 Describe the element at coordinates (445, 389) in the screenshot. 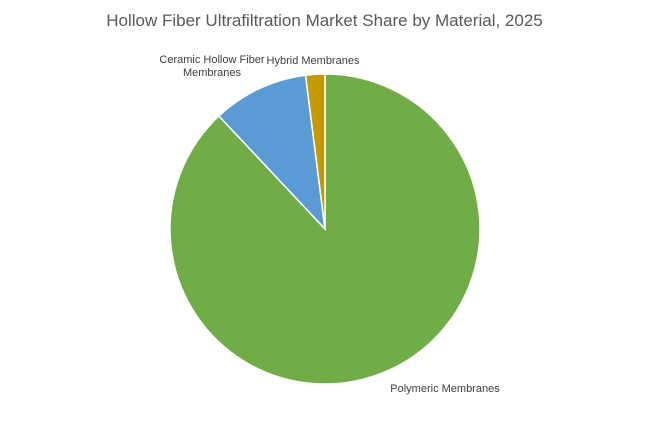

I see `slice-label-polymeric-membranes: Polymeric Membranes` at that location.